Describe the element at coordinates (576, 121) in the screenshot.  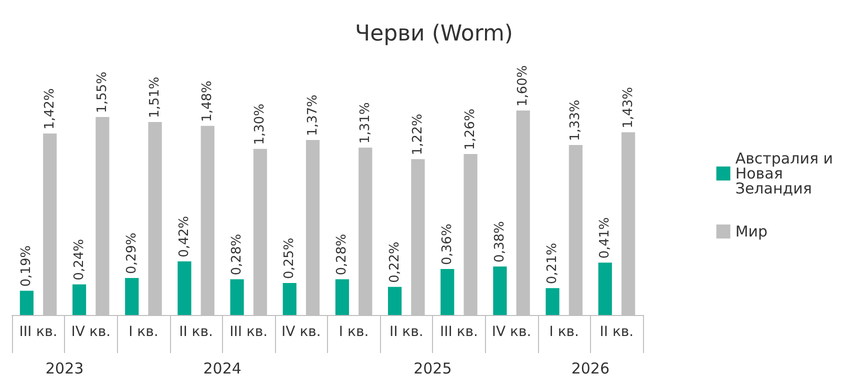
I see `data-label: 1,33%` at that location.